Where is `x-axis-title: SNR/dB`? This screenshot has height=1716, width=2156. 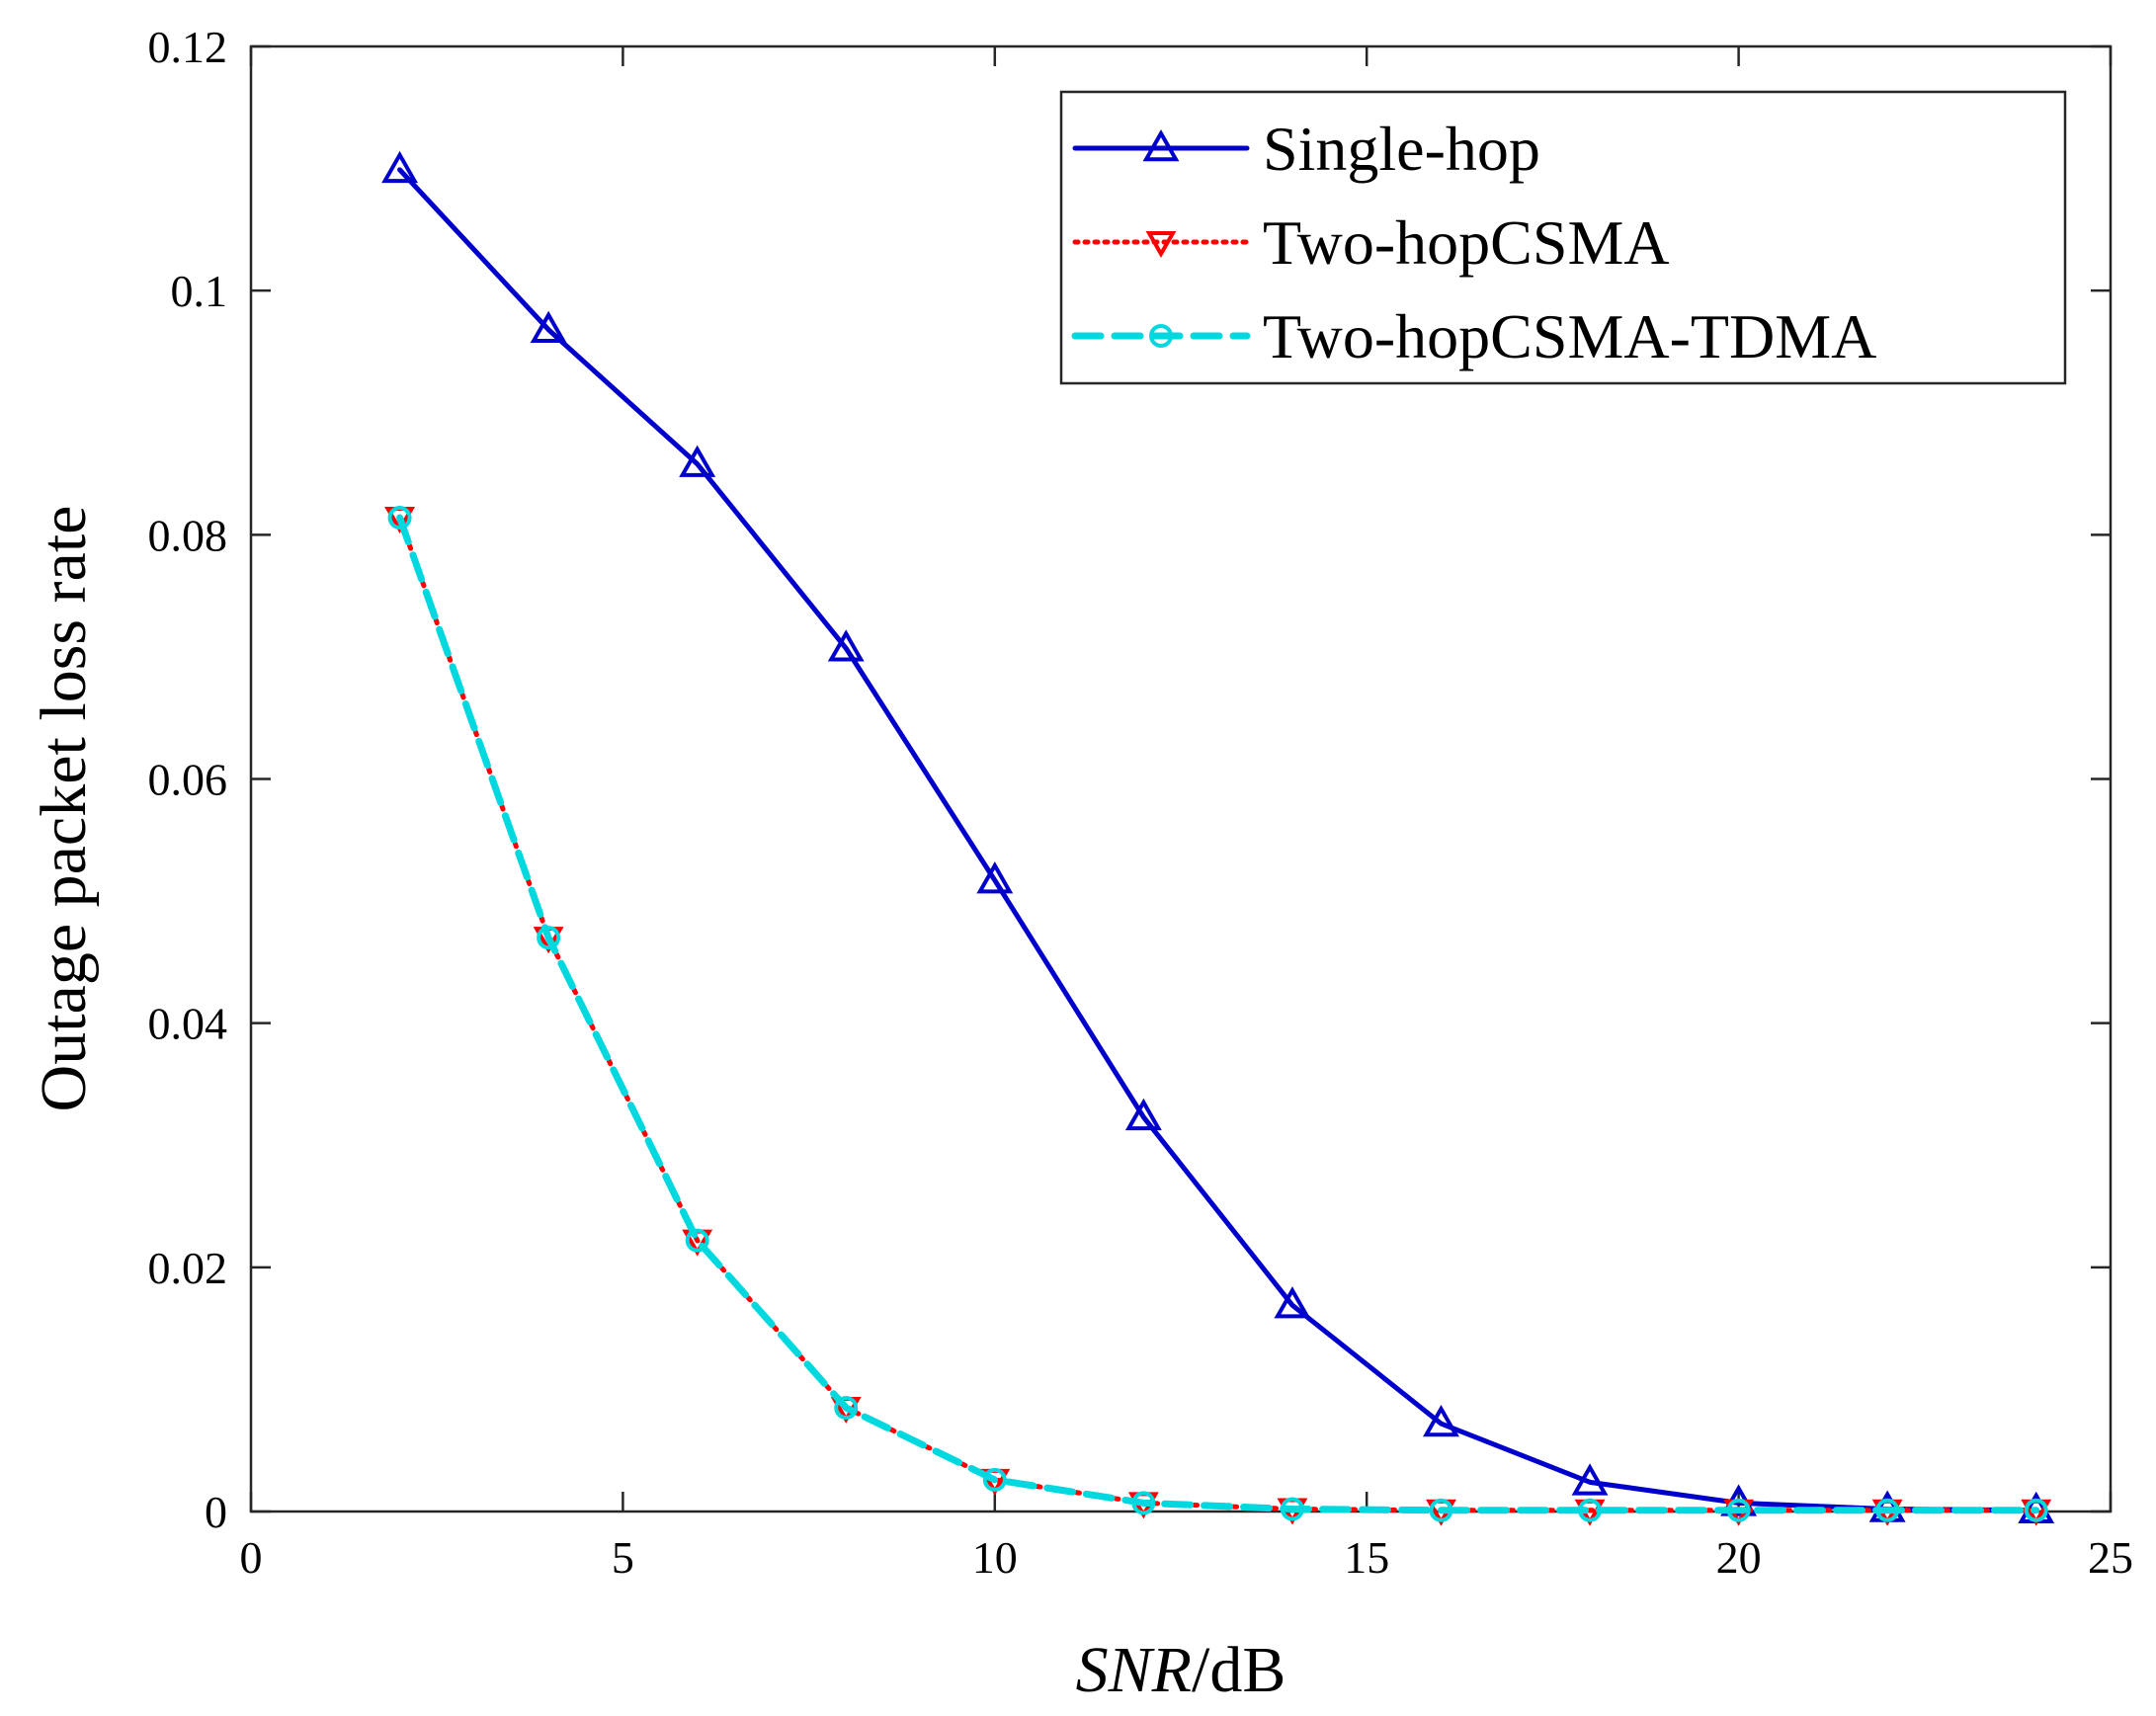 x-axis-title: SNR/dB is located at coordinates (1181, 1670).